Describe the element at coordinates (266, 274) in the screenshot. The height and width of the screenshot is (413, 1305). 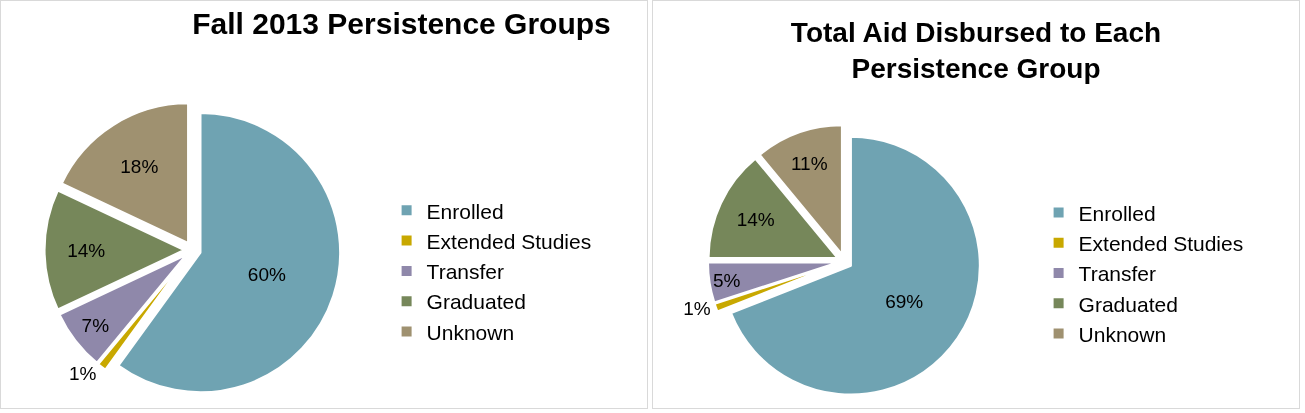
I see `data-label: 60%` at that location.